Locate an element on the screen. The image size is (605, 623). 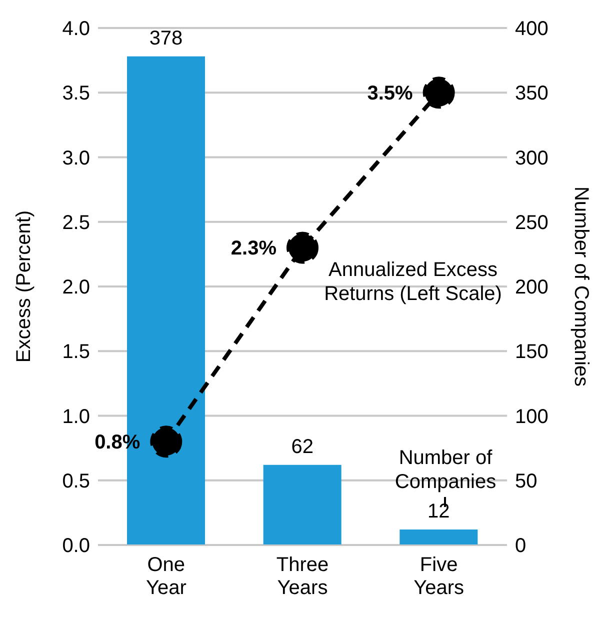
series-label: Number of Companies is located at coordinates (446, 470).